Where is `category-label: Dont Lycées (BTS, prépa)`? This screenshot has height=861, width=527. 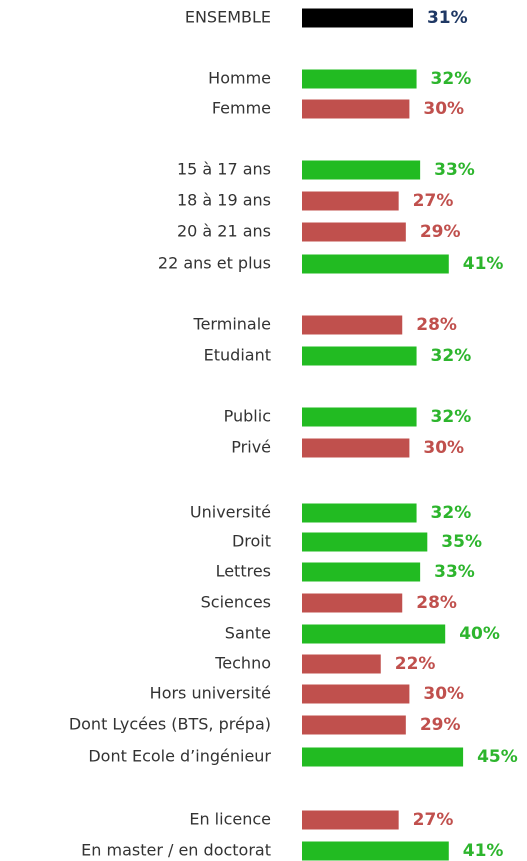
category-label: Dont Lycées (BTS, prépa) is located at coordinates (170, 724).